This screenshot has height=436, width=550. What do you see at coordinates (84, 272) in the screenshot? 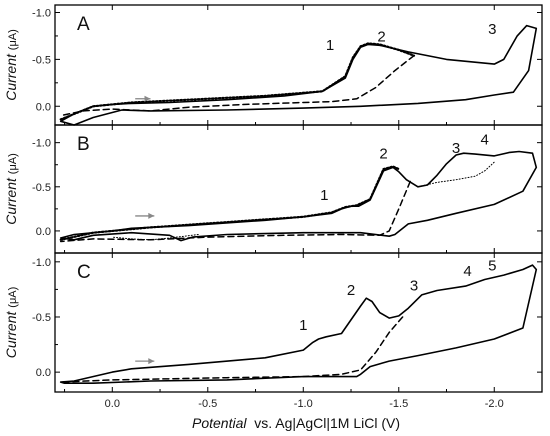
I see `panel-letter: C` at bounding box center [84, 272].